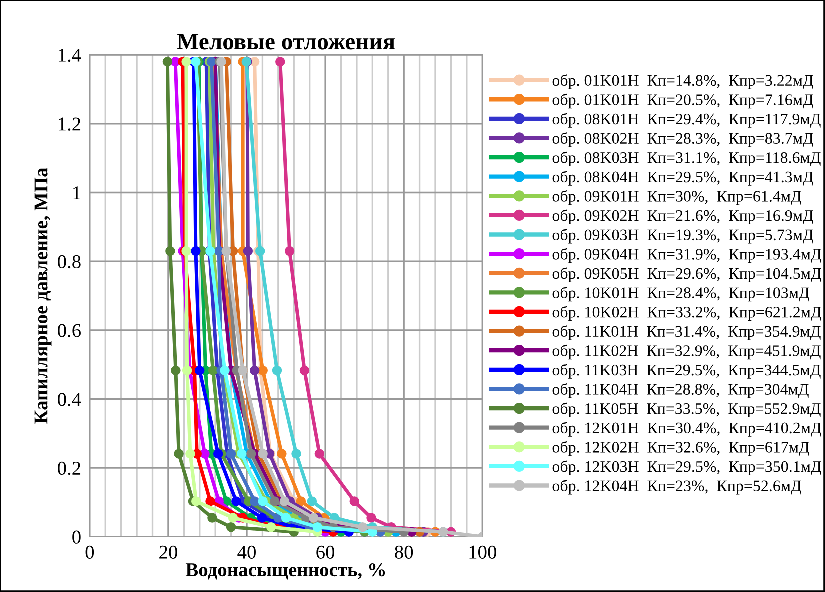  What do you see at coordinates (686, 352) in the screenshot?
I see `legend-label: обр. 11K02H Кп=32.9%, Кпр=451.9мД` at bounding box center [686, 352].